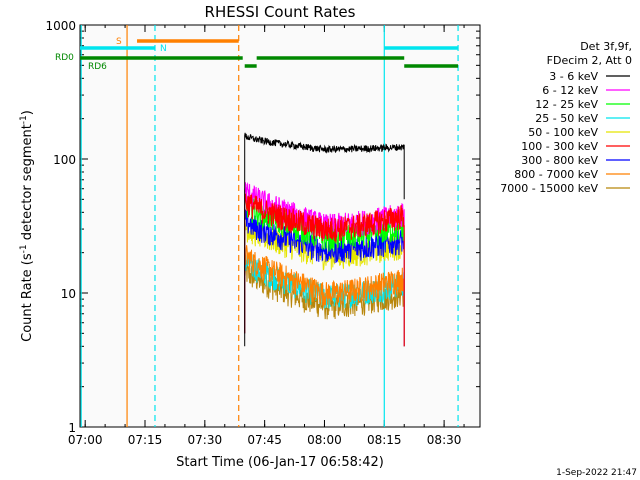 The image size is (640, 480). I want to click on x-axis-label: Start Time (06-Jan-17 06:58:42), so click(280, 462).